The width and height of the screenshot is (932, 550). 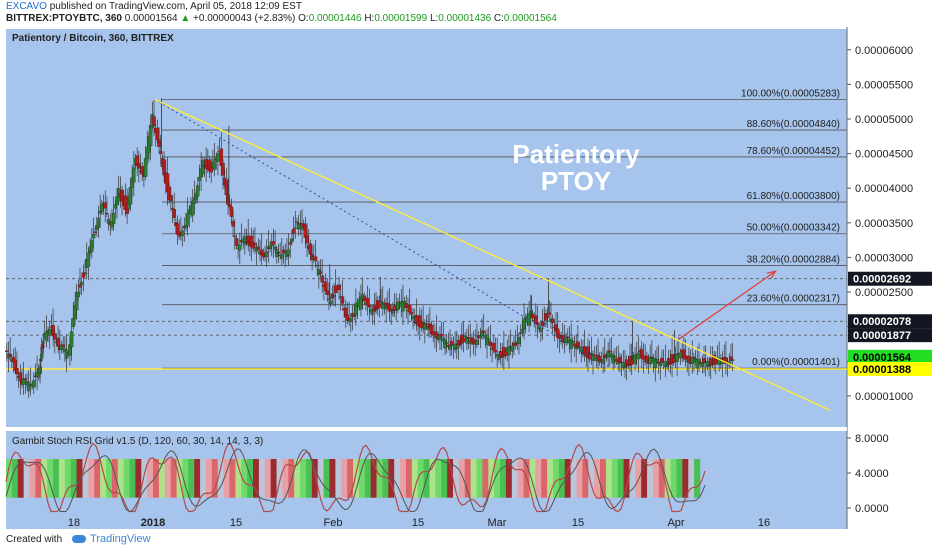 I want to click on projection-arrow, so click(x=727, y=305).